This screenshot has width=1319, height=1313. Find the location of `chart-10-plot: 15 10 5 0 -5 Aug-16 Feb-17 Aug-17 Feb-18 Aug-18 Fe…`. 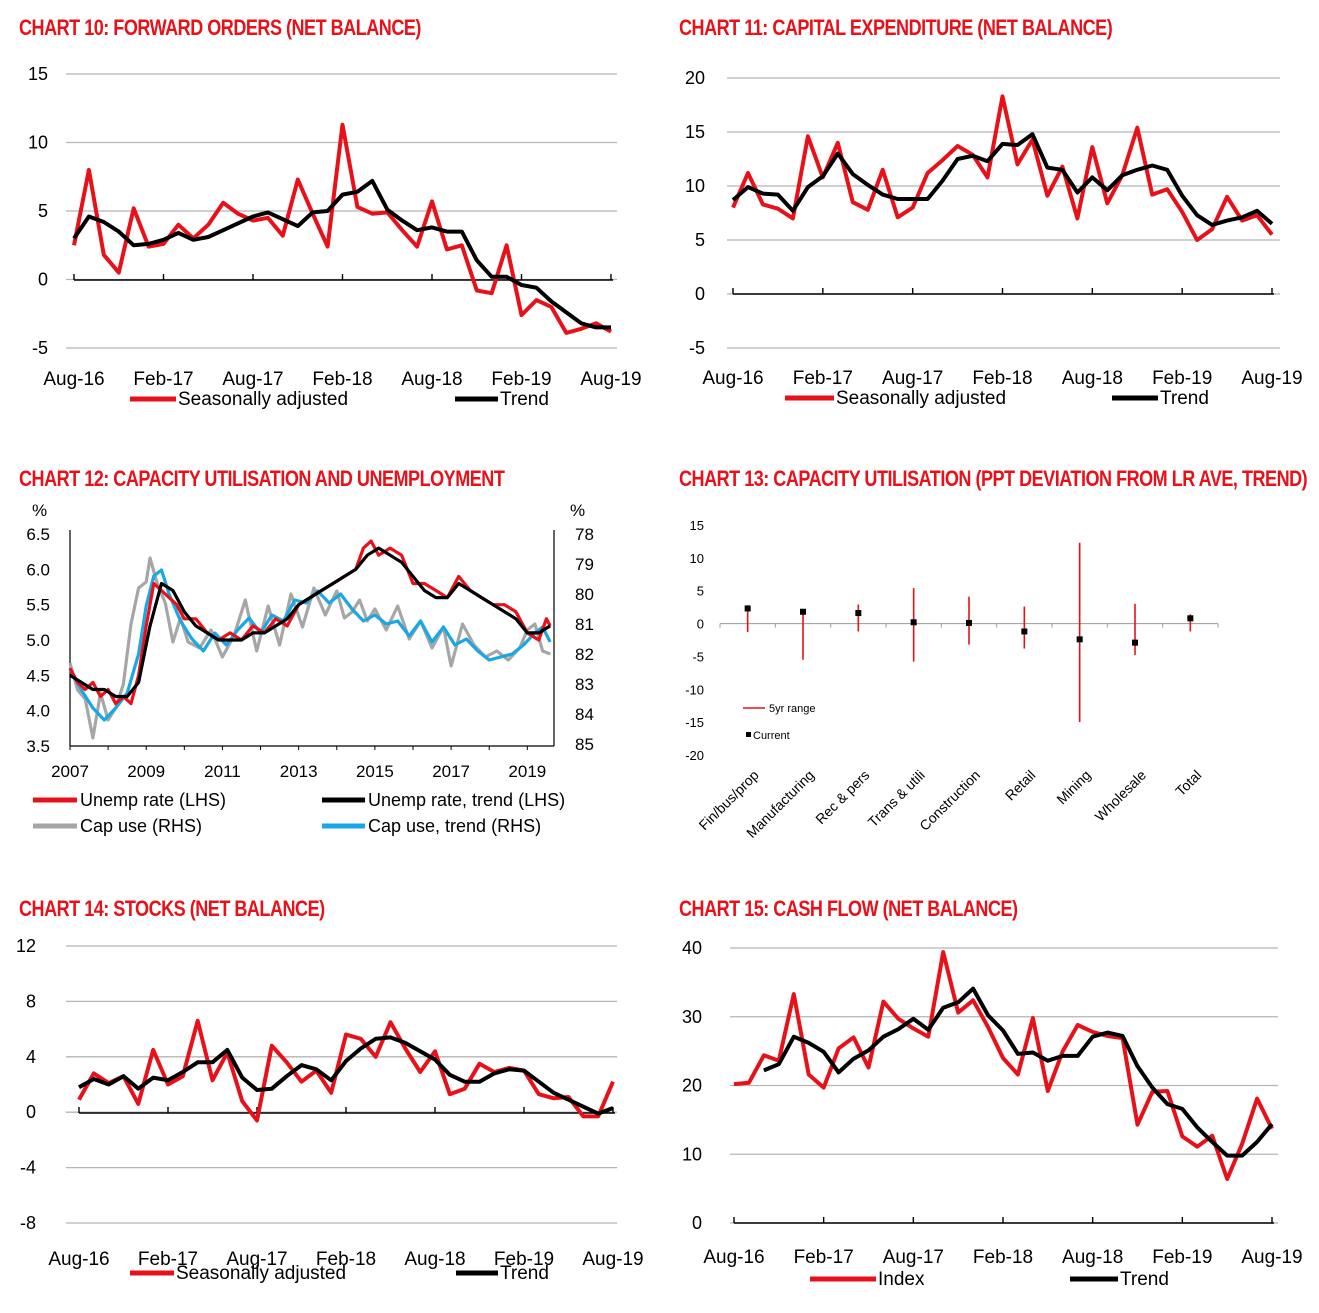

chart-10-plot: 15 10 5 0 -5 Aug-16 Feb-17 Aug-17 Feb-18 Aug-18 Fe… is located at coordinates (335, 237).